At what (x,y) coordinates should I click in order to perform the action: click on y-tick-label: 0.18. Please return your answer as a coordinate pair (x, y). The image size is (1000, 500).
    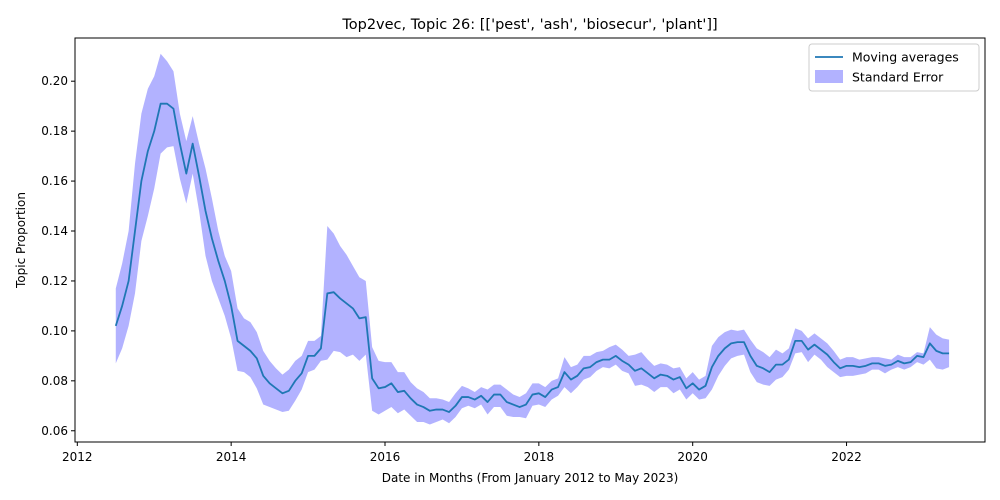
    Looking at the image, I should click on (54, 131).